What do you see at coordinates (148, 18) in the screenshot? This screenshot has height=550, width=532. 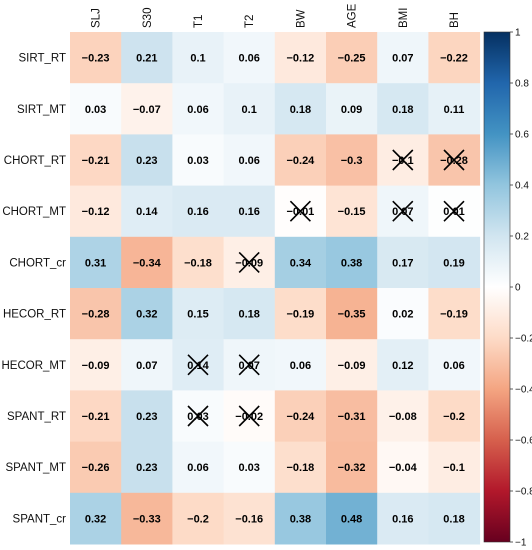 I see `column-label-s30: S30` at bounding box center [148, 18].